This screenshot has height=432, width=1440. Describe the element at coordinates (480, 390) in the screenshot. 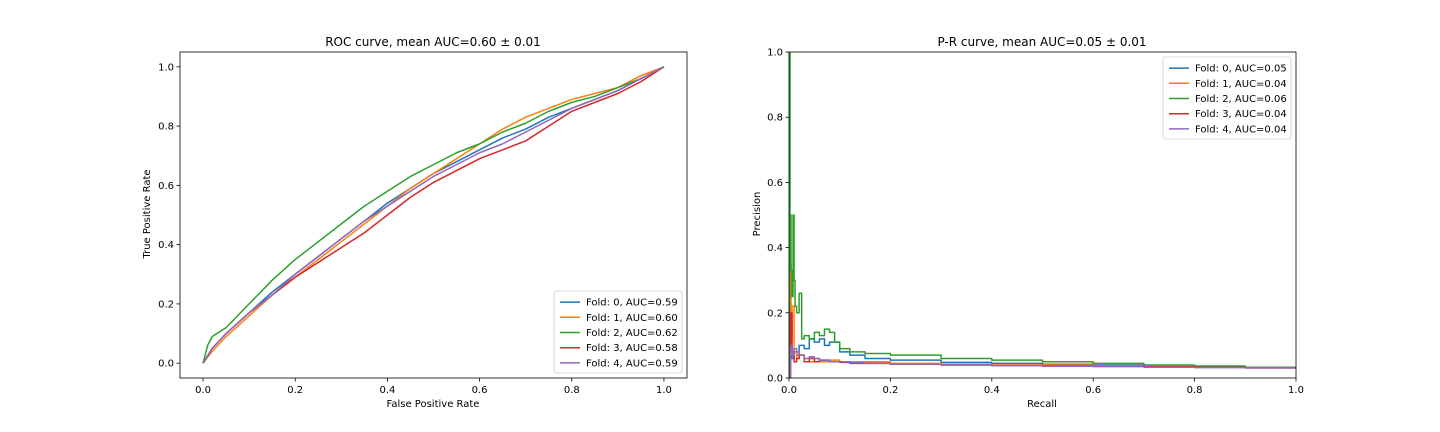

I see `roc-x-tick-label: 0.6` at that location.